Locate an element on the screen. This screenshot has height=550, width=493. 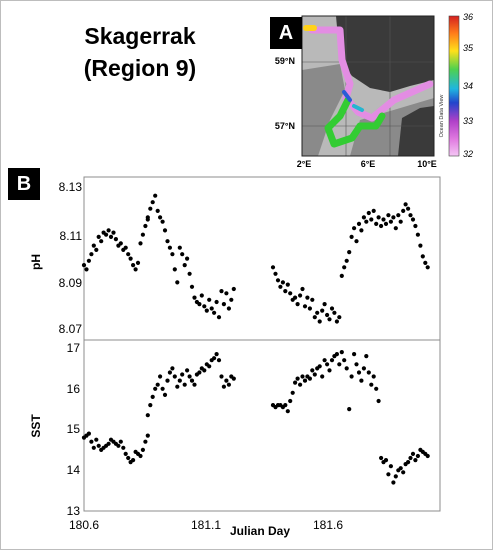
title-line-1: Skagerrak is located at coordinates (140, 36).